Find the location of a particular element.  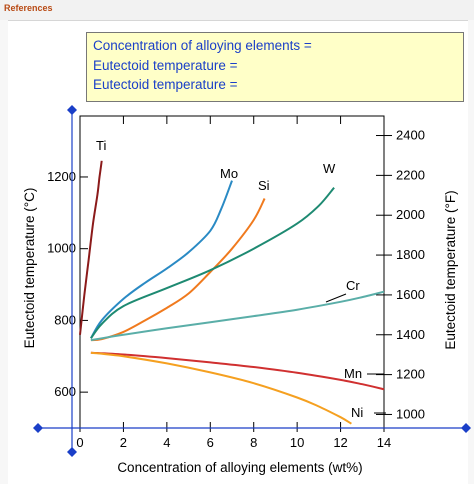

series-line-ni is located at coordinates (221, 388).